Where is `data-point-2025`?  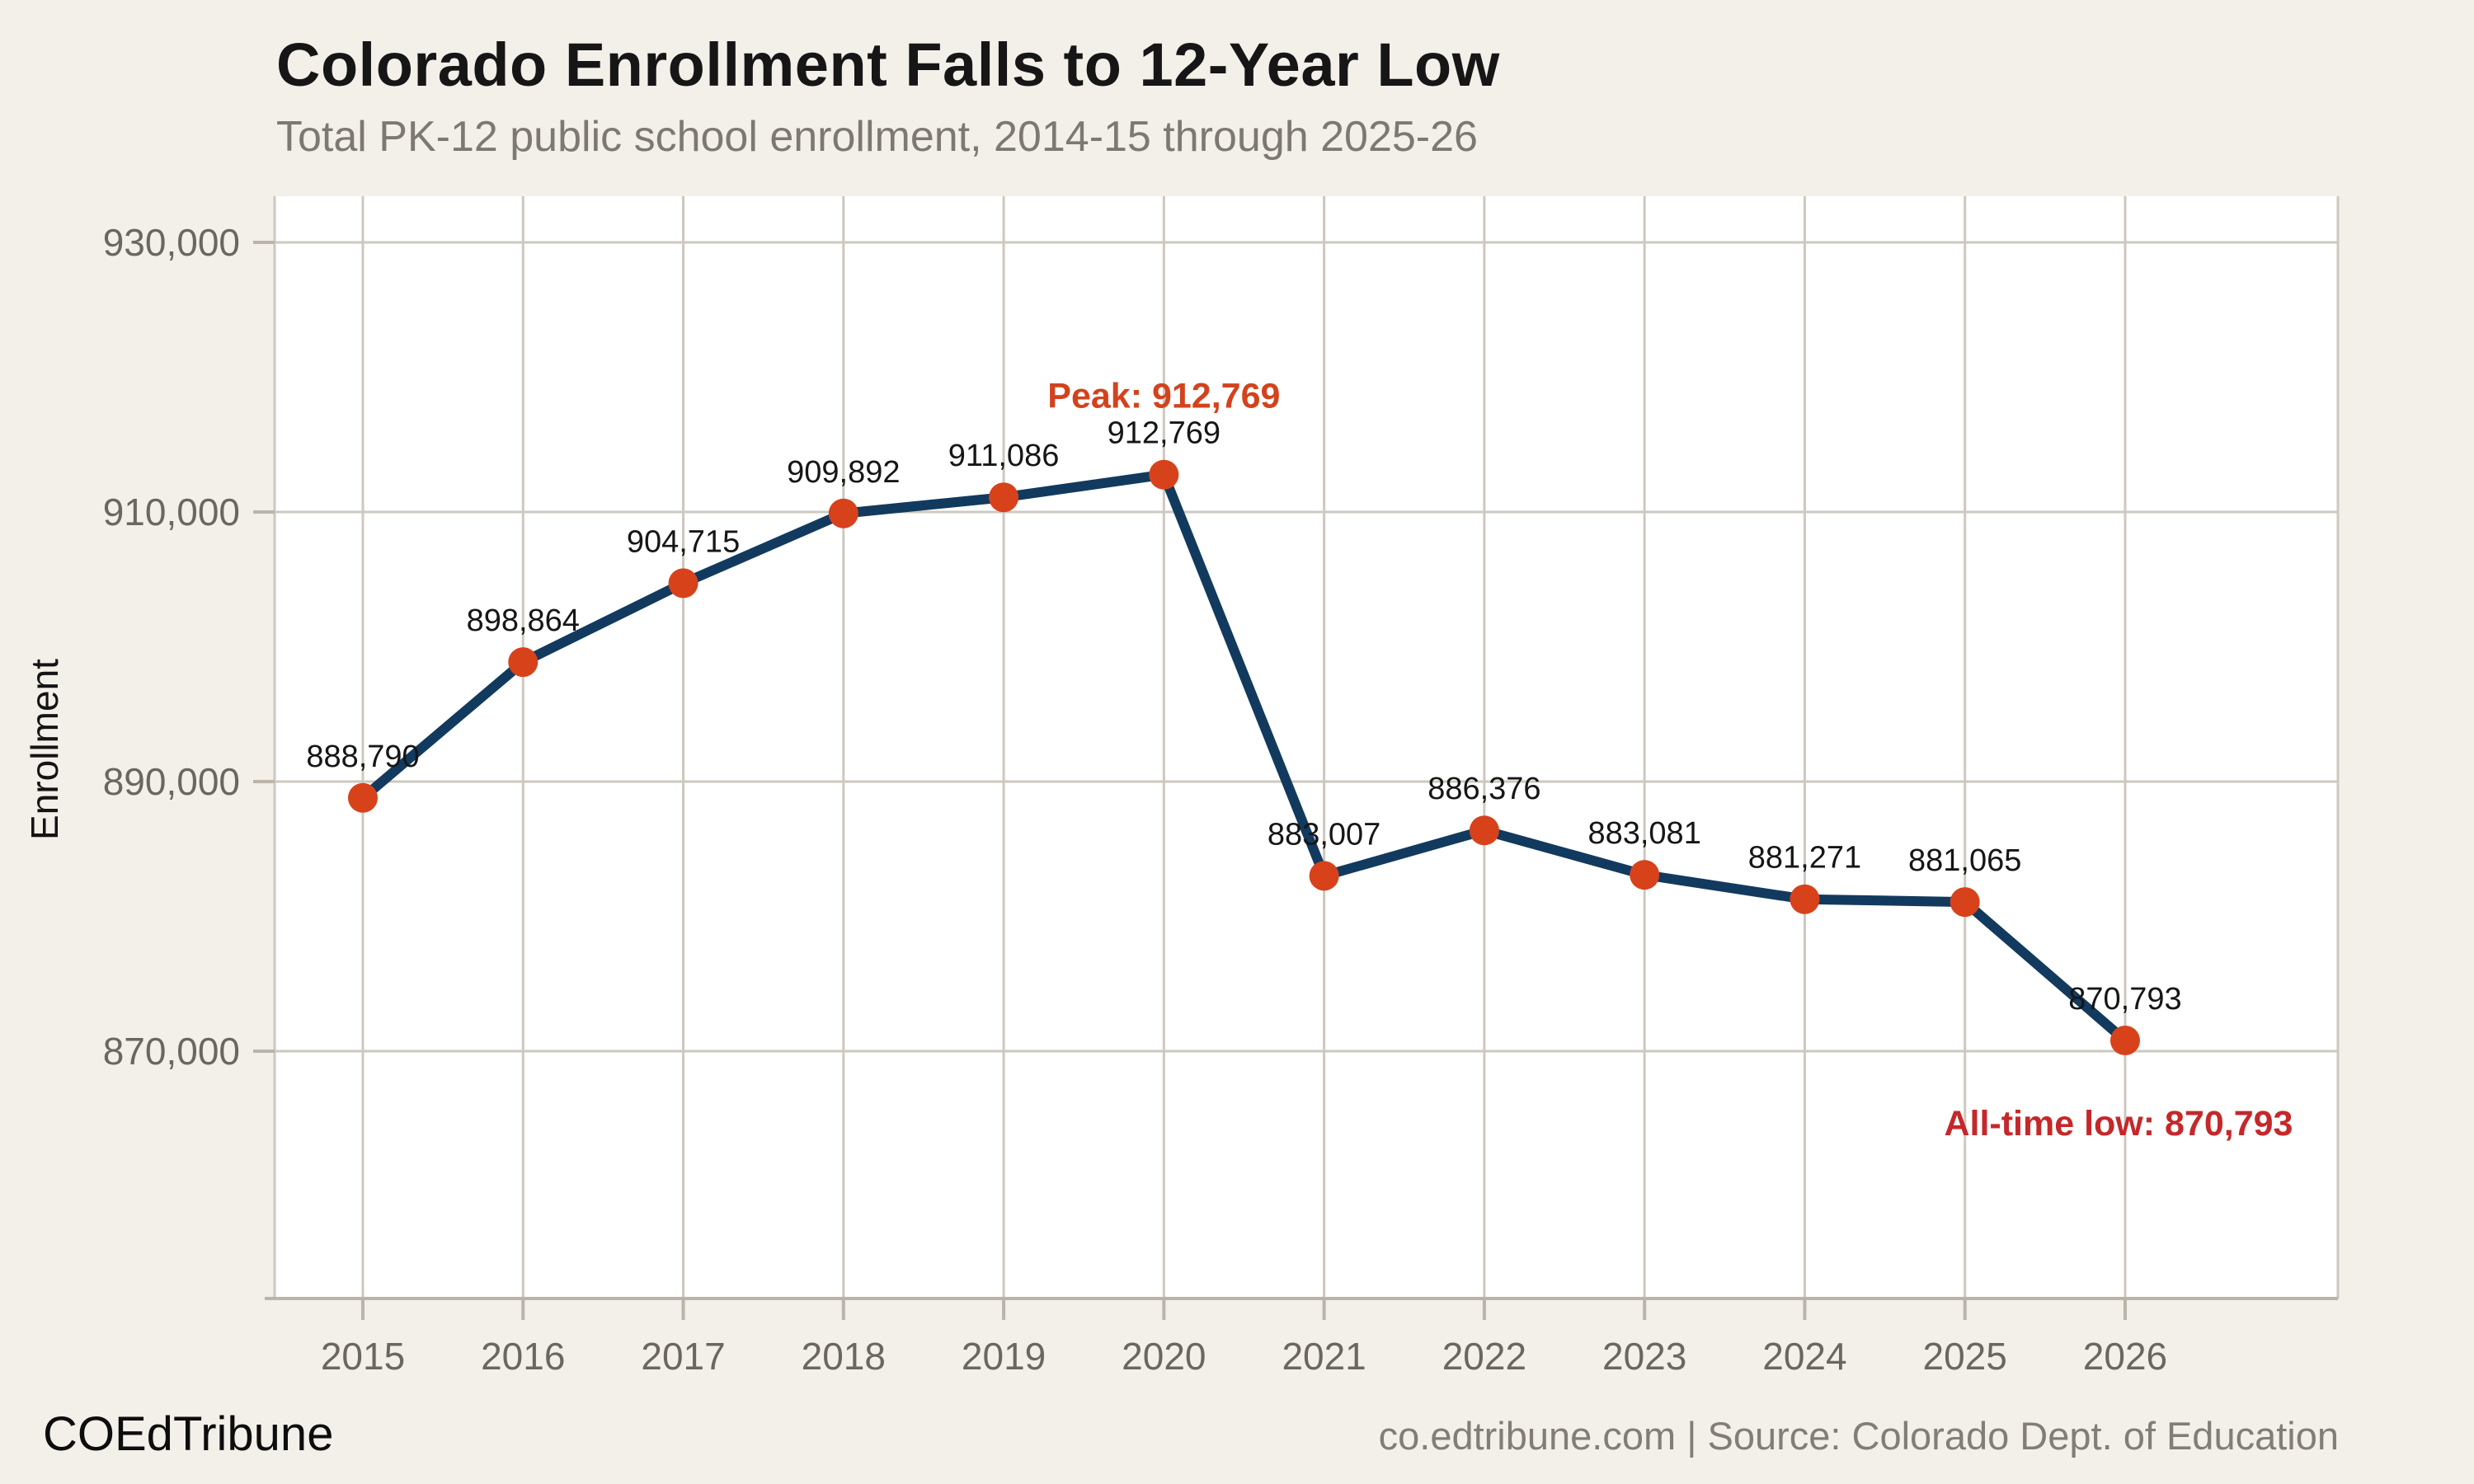
data-point-2025 is located at coordinates (1965, 902).